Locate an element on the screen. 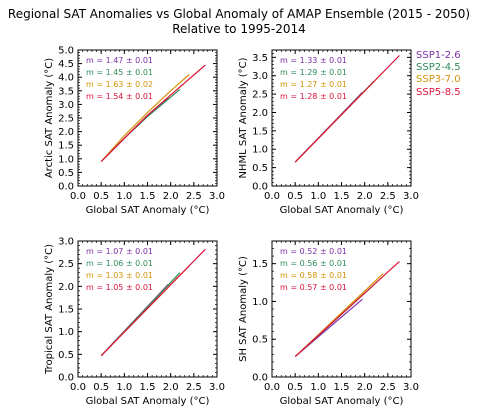 The image size is (478, 411). slope-label-ssp5-8-5: m = 1.54 ± 0.01 is located at coordinates (119, 96).